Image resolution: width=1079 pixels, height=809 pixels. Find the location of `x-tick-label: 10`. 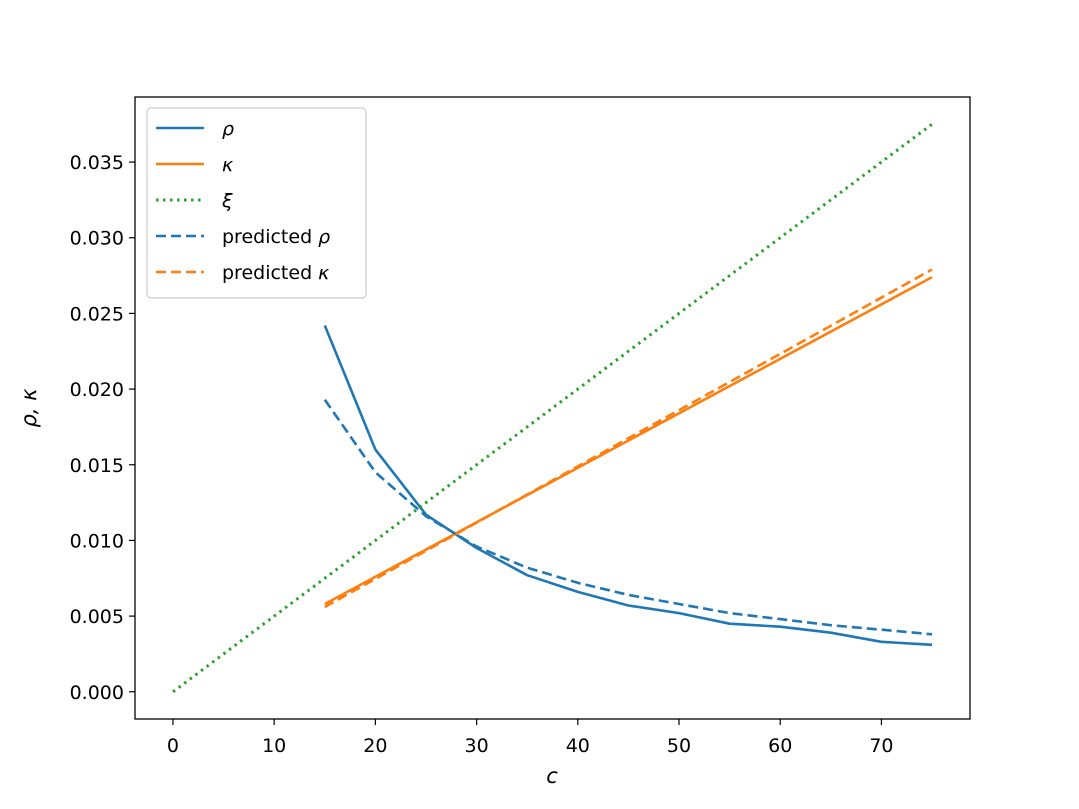

x-tick-label: 10 is located at coordinates (274, 746).